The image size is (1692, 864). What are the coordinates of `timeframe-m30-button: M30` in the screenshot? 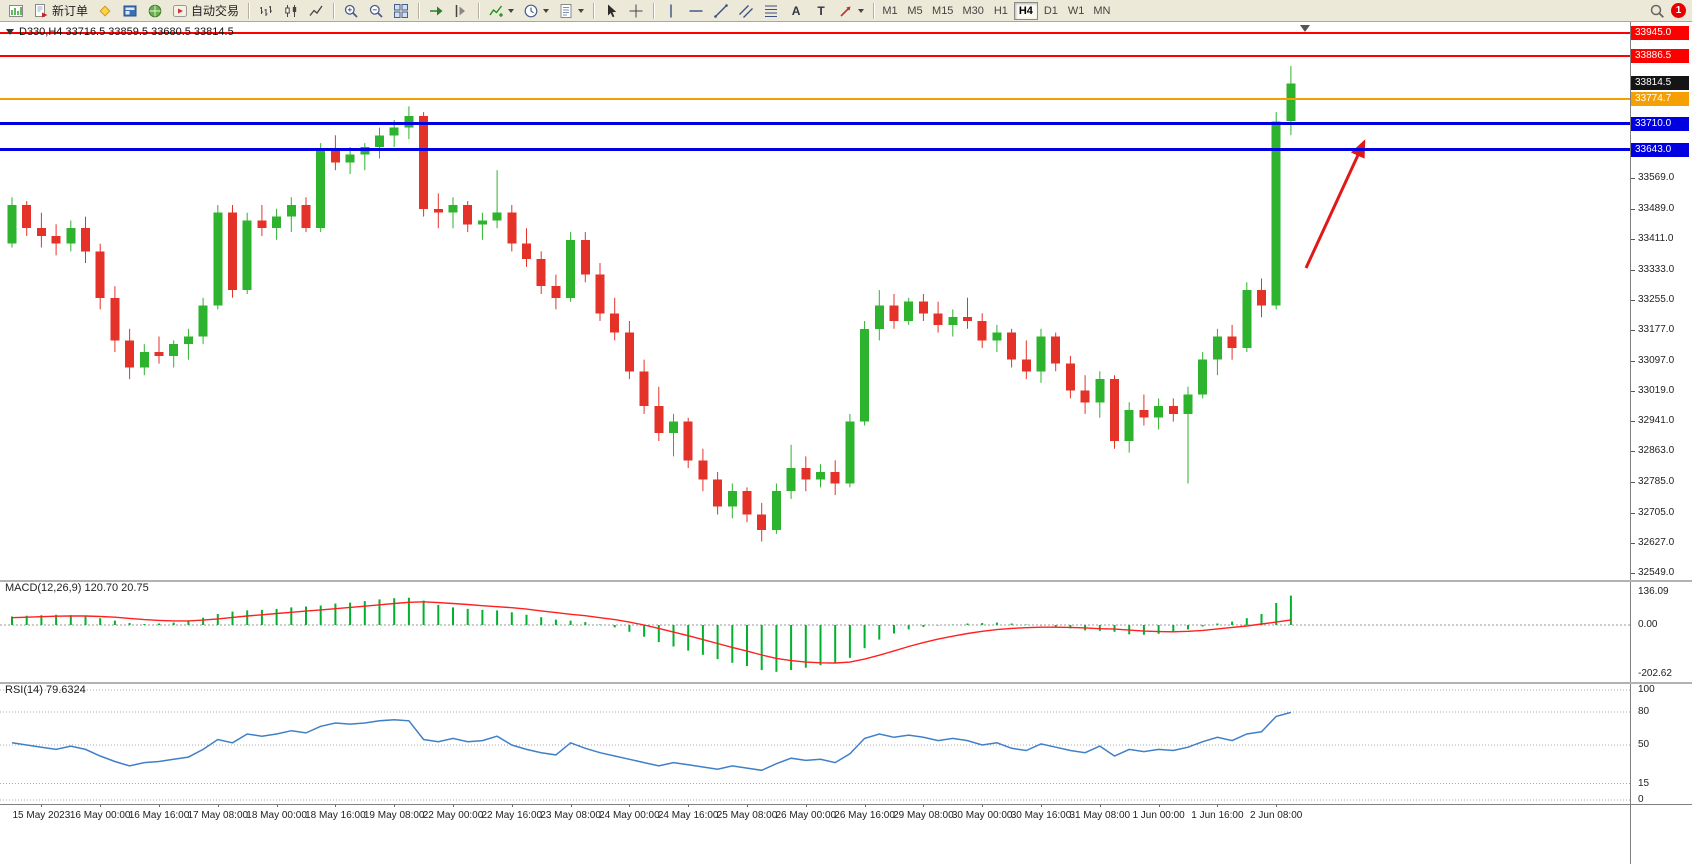 It's located at (972, 11).